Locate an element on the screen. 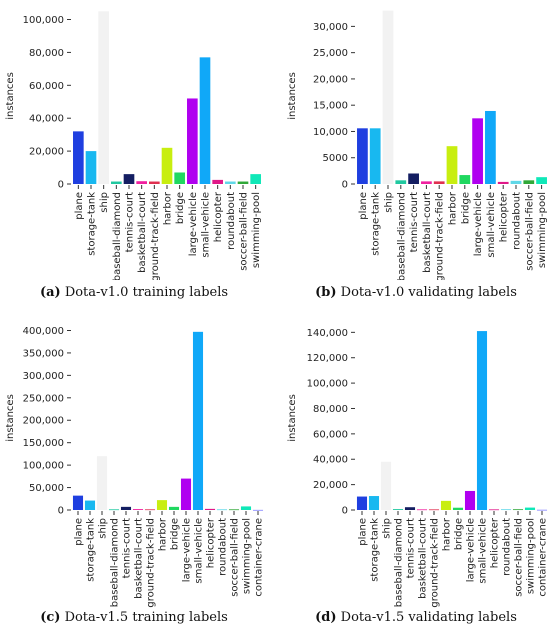  bar-harbor is located at coordinates (162, 505).